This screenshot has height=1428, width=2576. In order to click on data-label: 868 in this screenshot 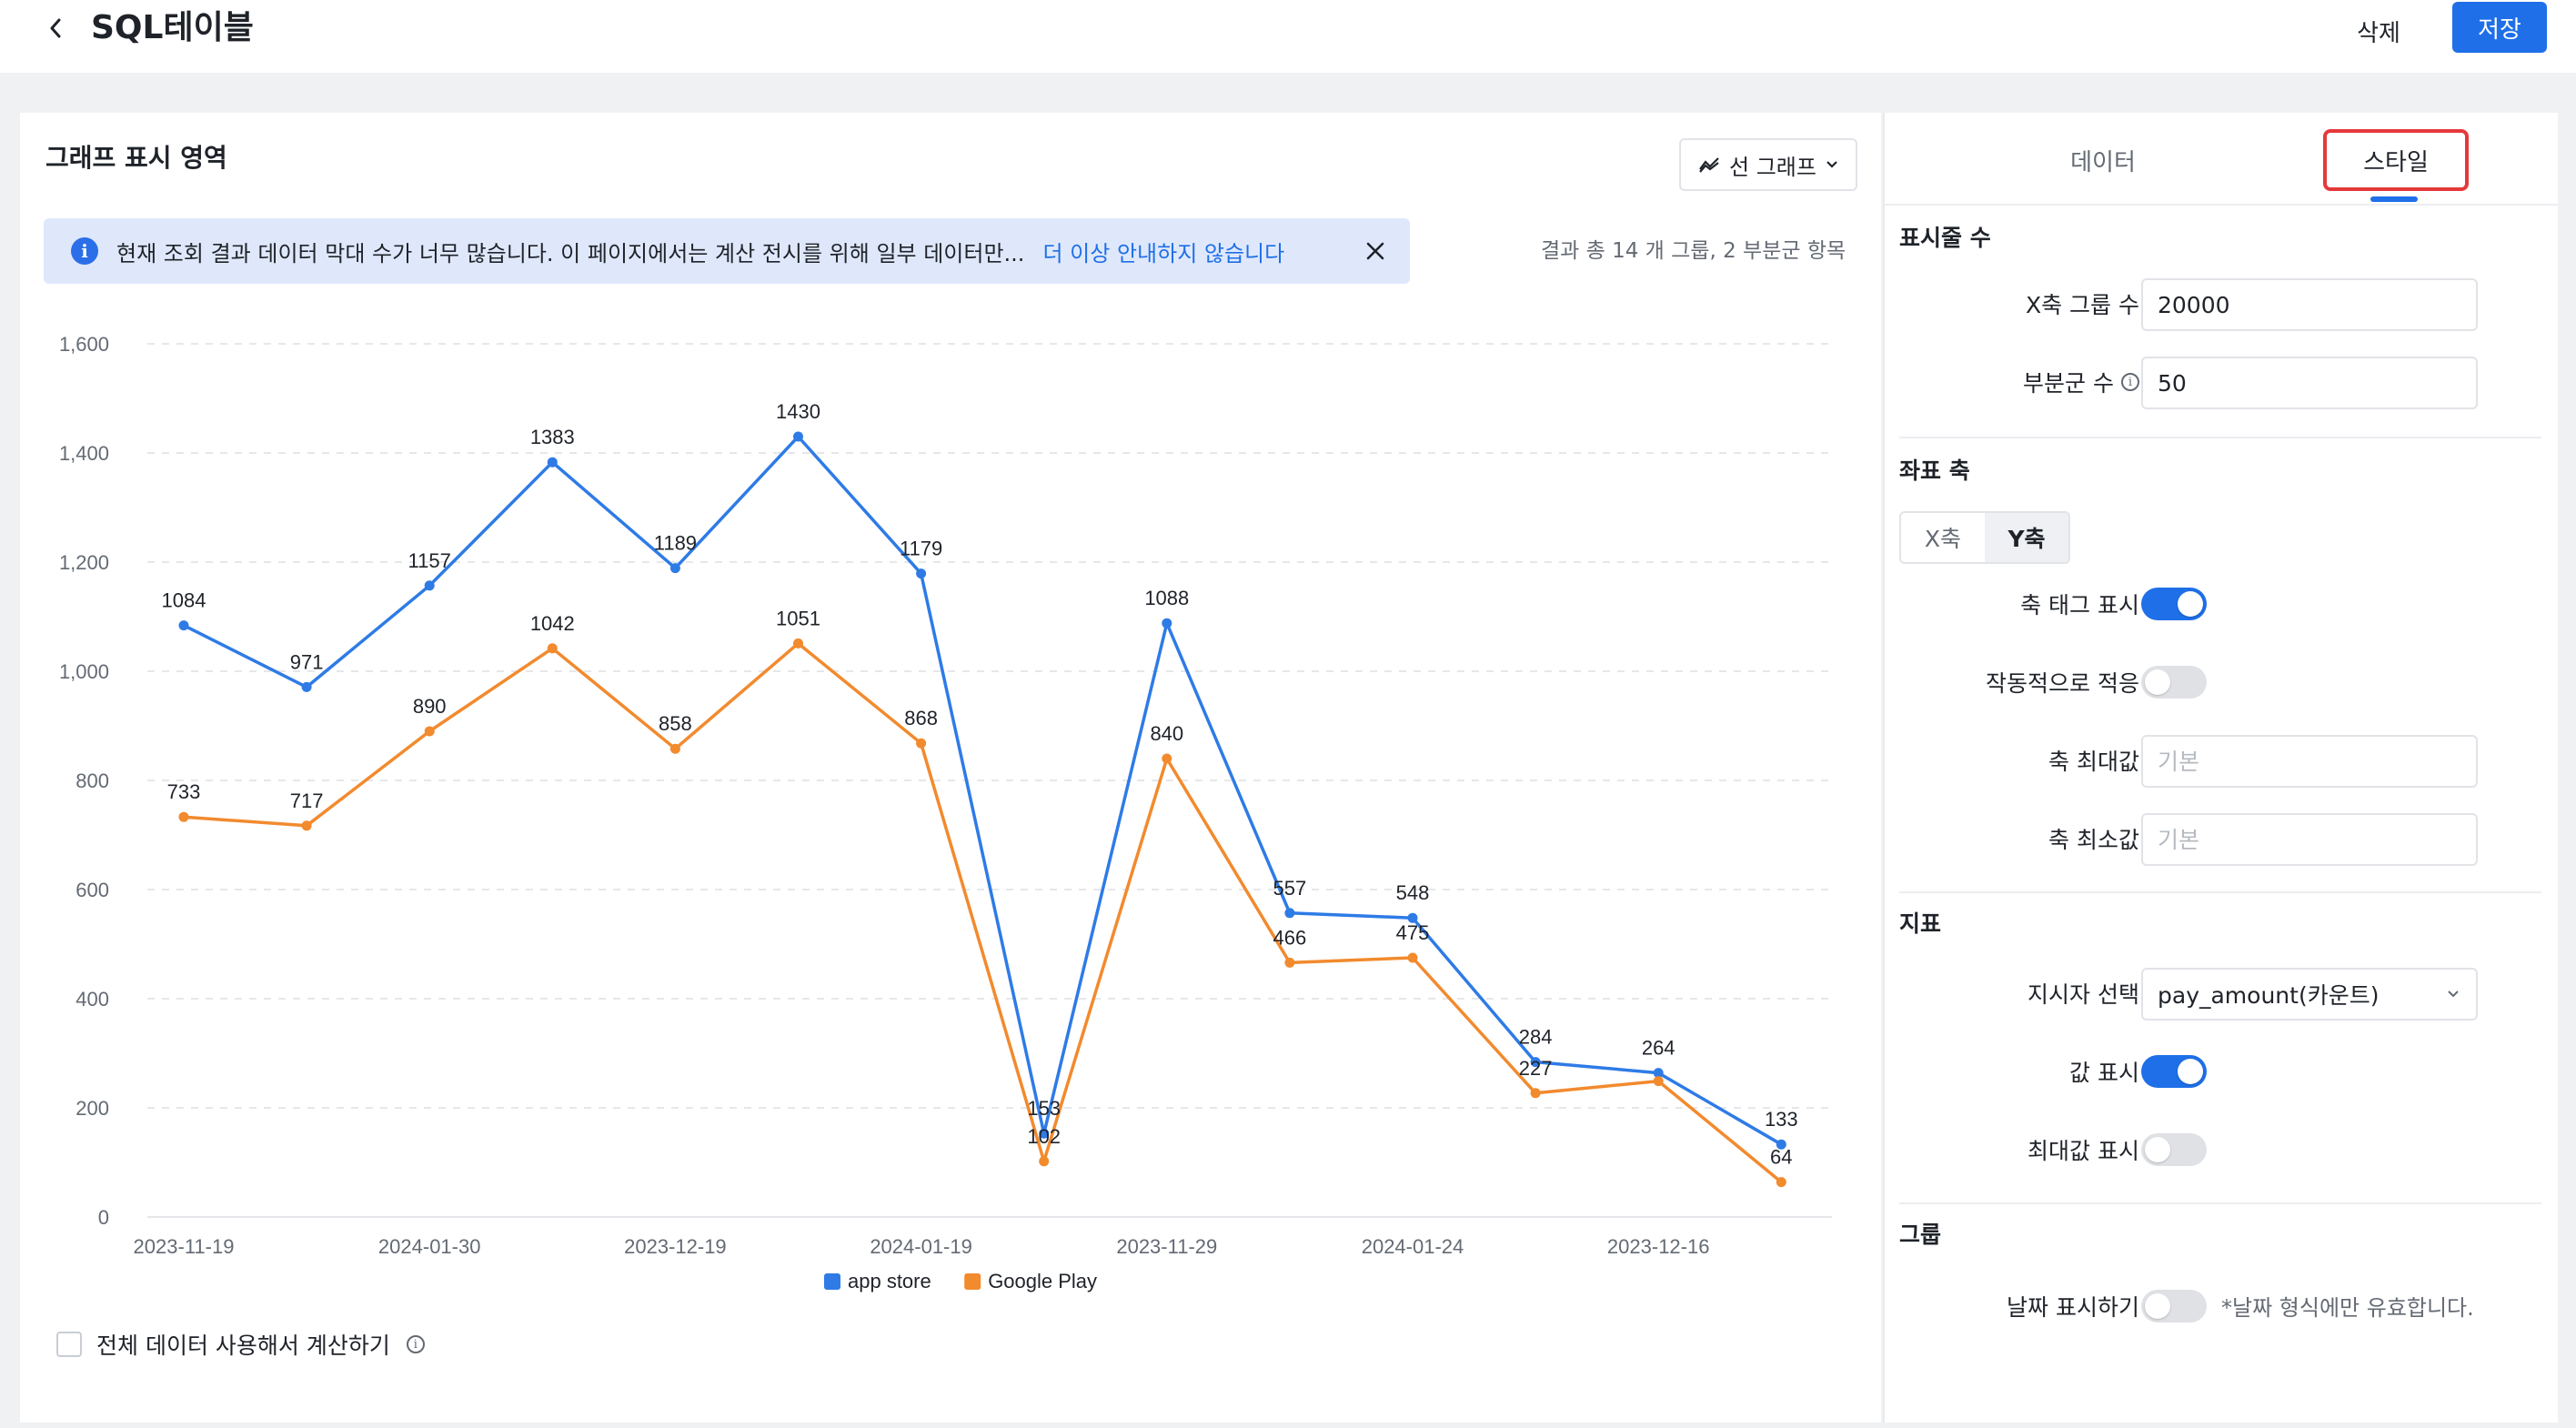, I will do `click(921, 718)`.